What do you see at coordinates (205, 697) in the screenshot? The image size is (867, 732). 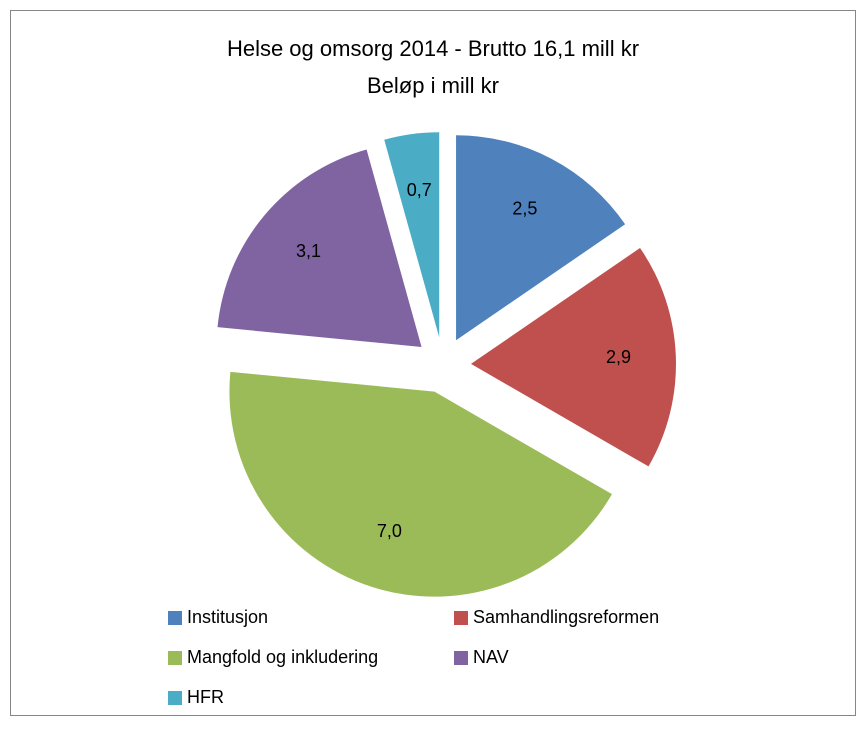 I see `legend-label: HFR` at bounding box center [205, 697].